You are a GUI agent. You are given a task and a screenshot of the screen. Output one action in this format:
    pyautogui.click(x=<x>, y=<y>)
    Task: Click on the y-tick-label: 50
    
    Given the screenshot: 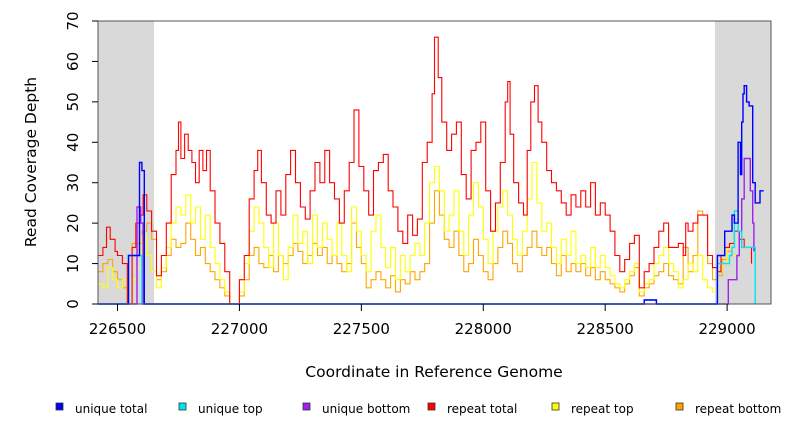 What is the action you would take?
    pyautogui.click(x=73, y=101)
    